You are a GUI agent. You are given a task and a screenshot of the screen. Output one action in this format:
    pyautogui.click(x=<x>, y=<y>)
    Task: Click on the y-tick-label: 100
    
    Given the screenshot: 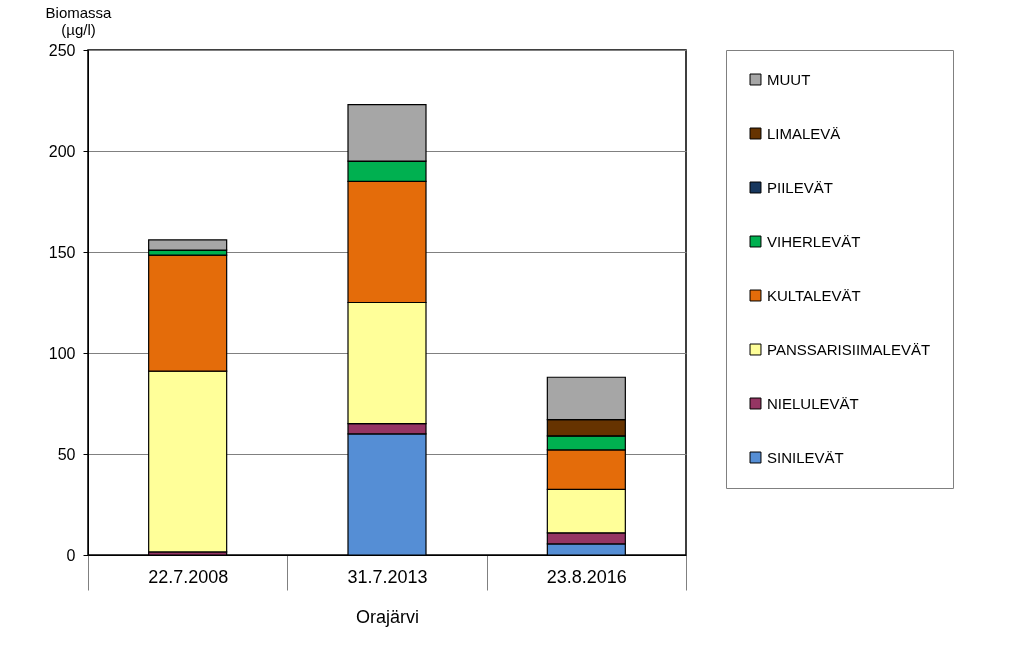 What is the action you would take?
    pyautogui.click(x=62, y=353)
    